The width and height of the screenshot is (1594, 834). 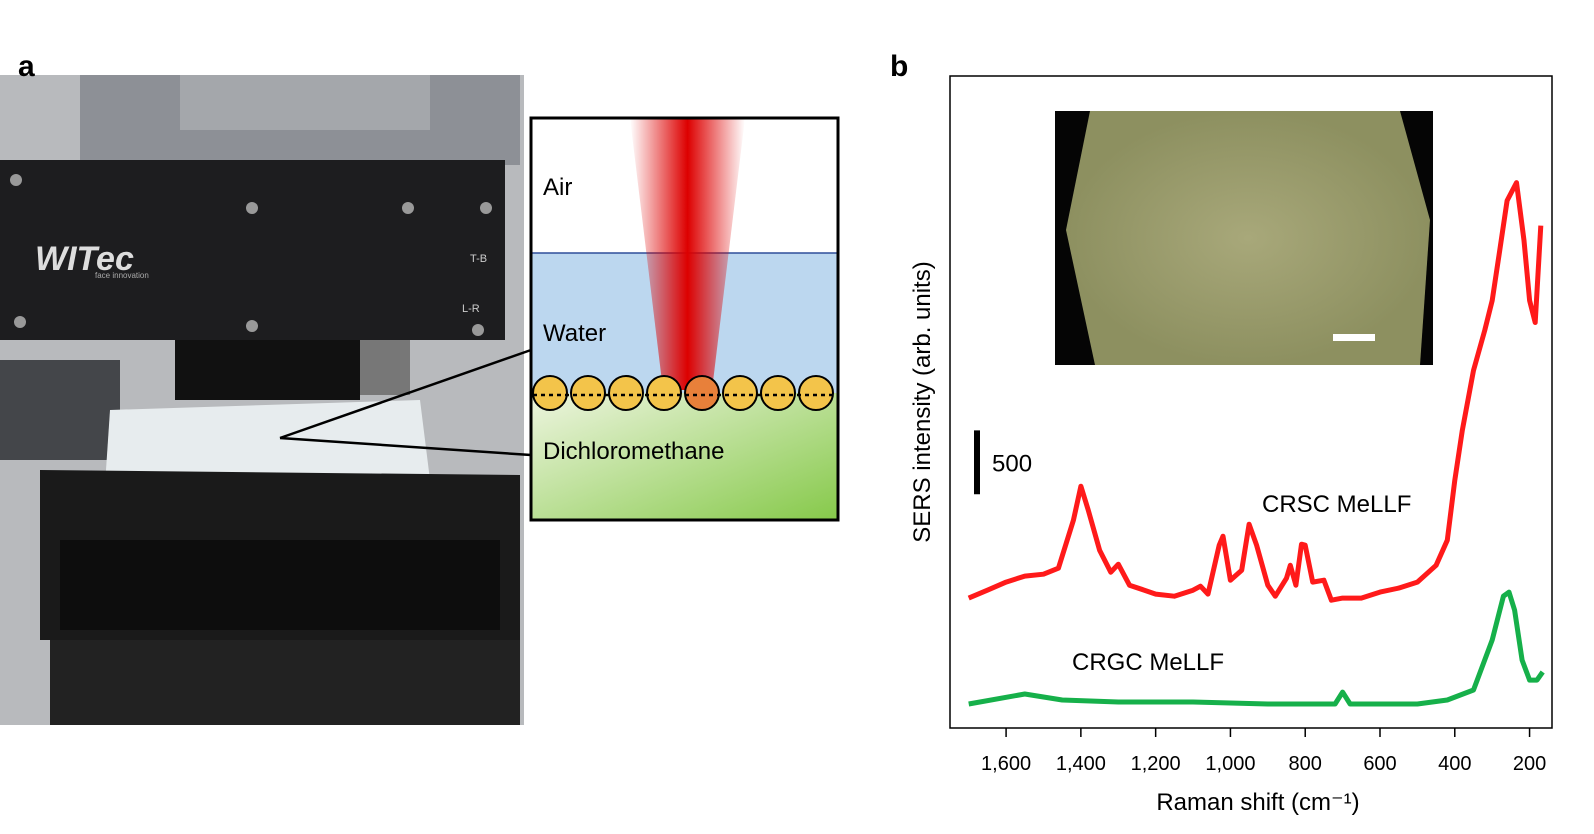 I want to click on layer-label: Air, so click(x=557, y=187).